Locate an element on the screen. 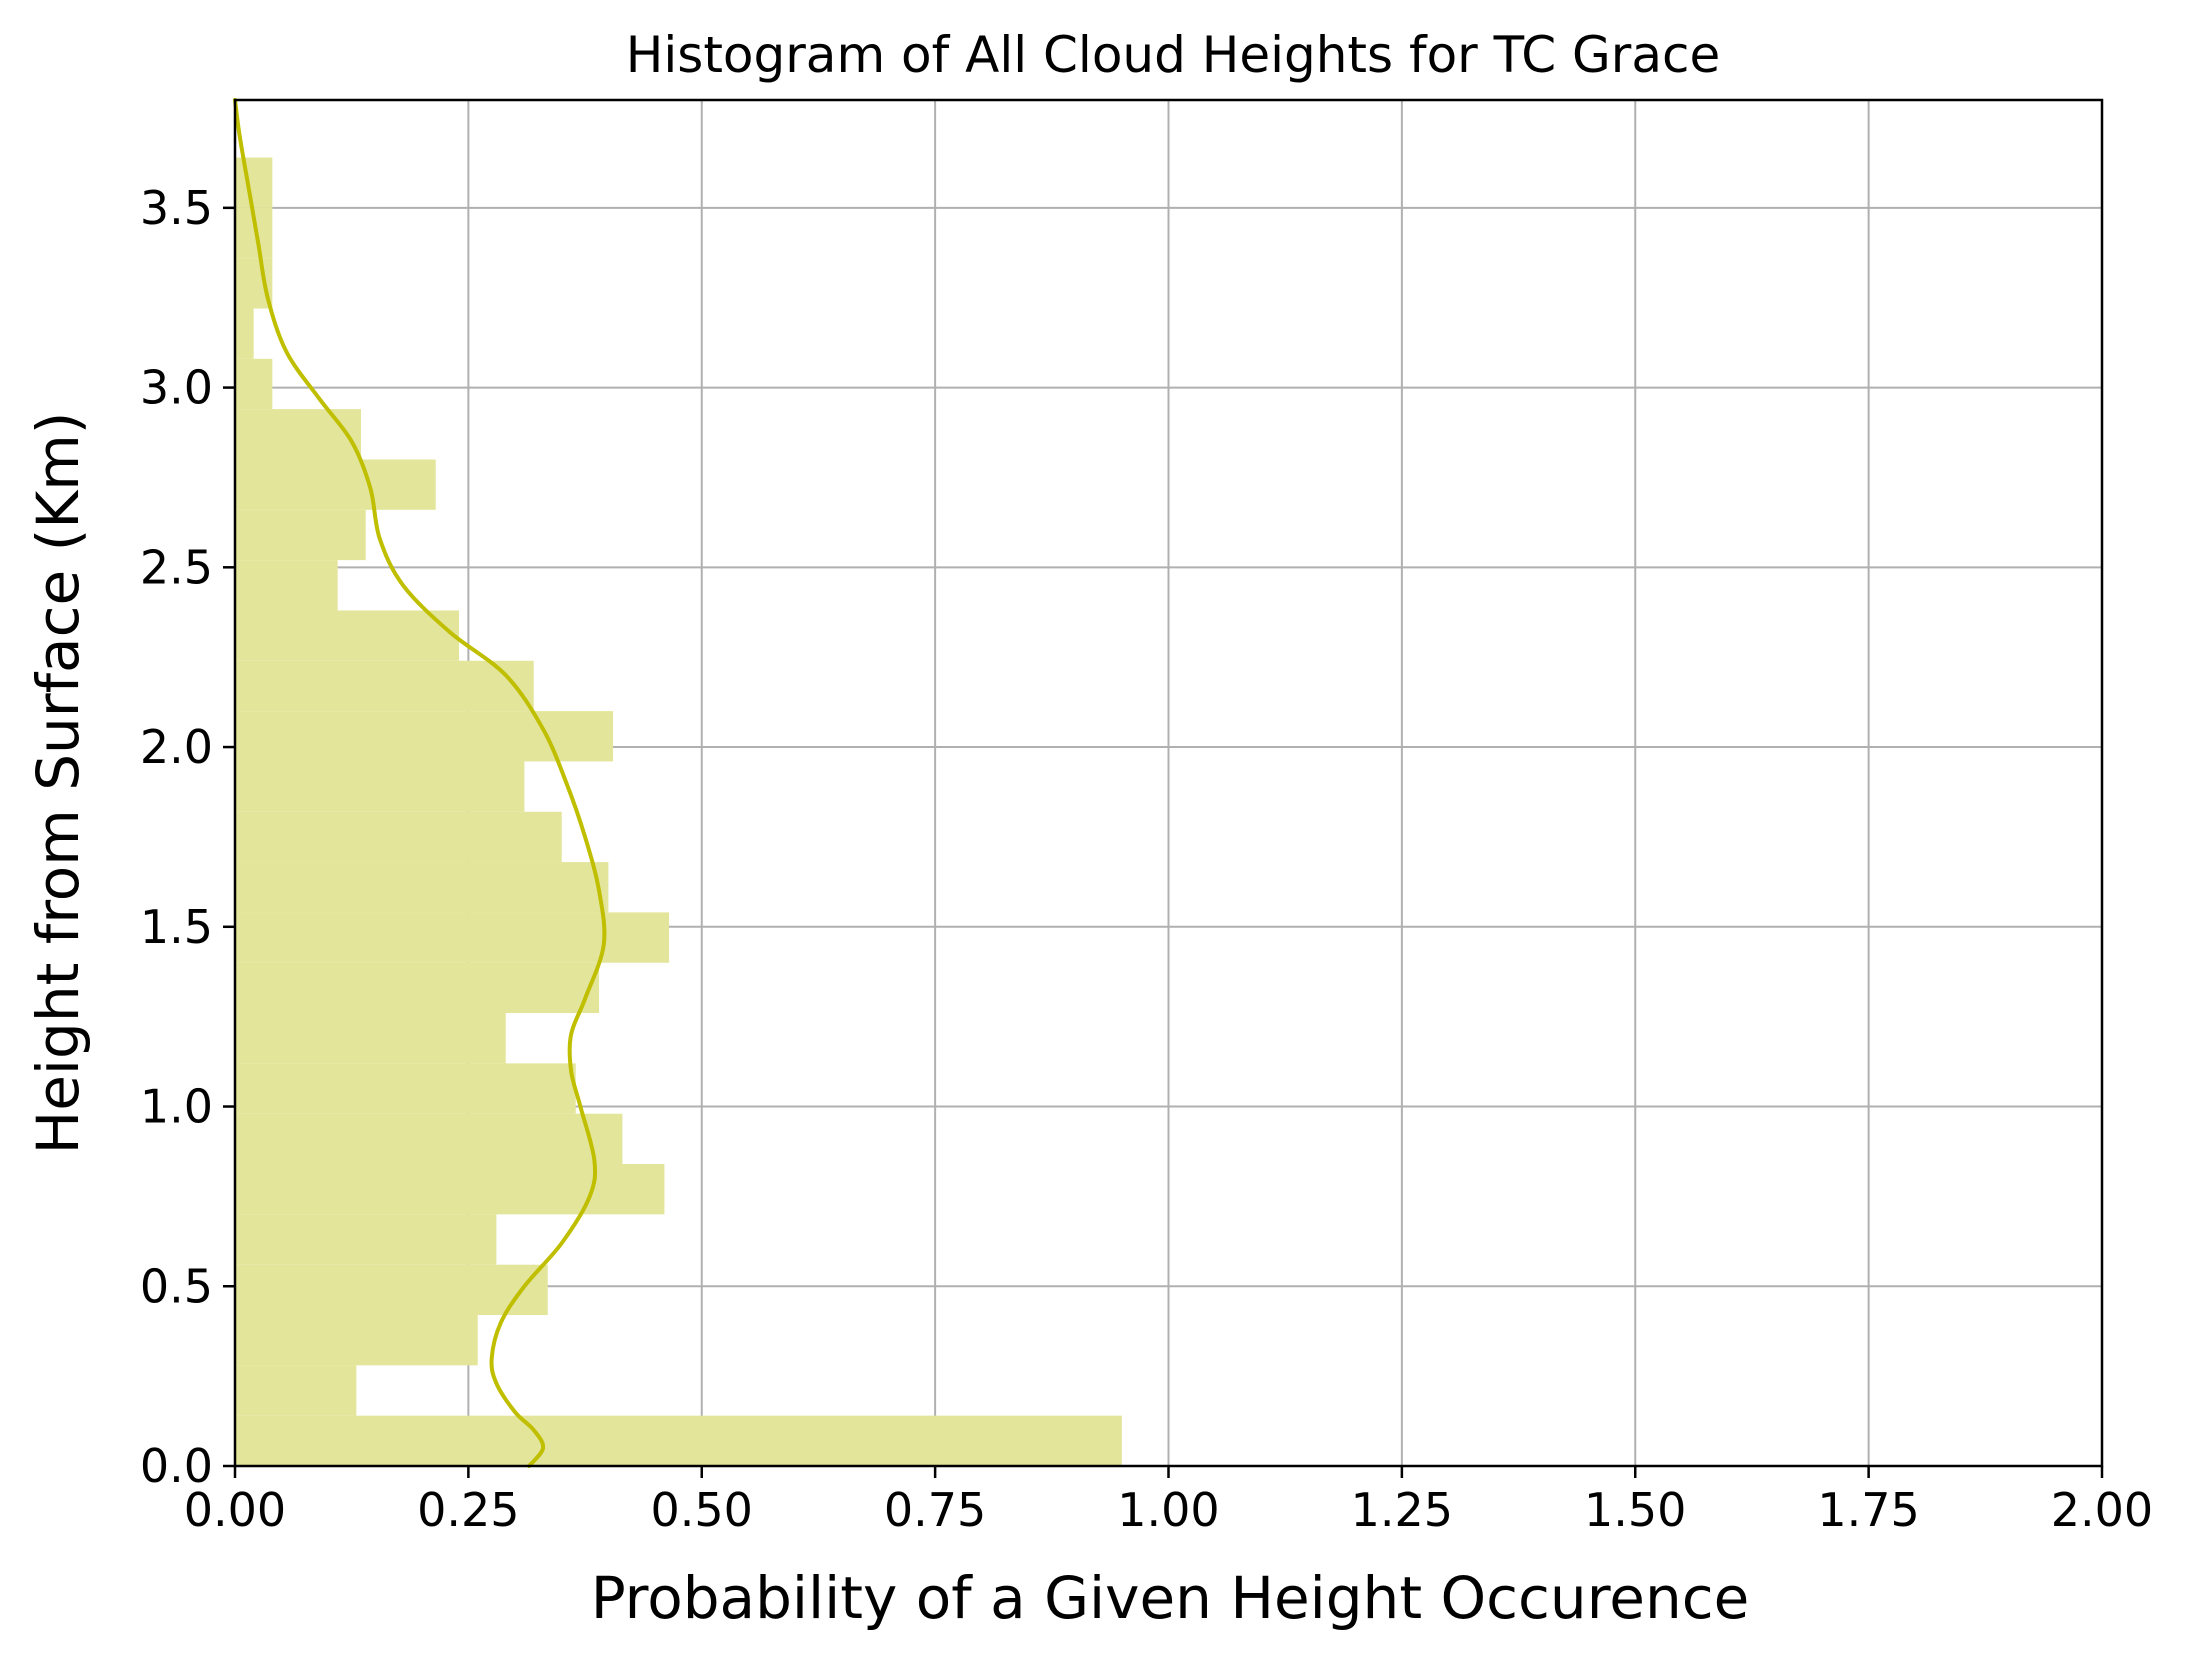  x-tick-label: 2.00 is located at coordinates (2102, 1510).